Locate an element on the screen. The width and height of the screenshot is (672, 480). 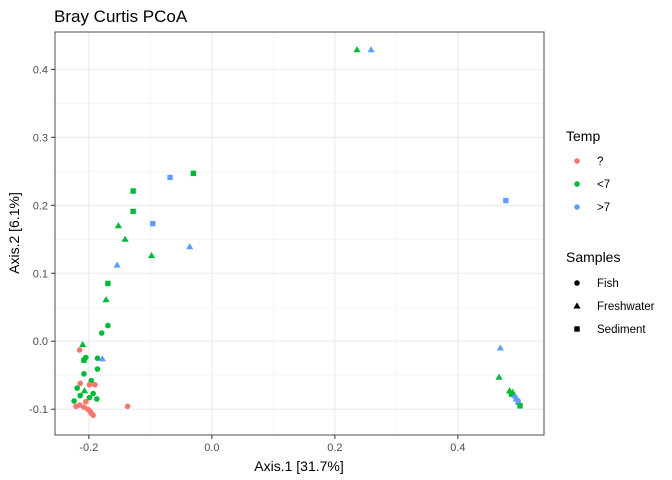
legends: Temp? <7 >7 Samples Fish Freshwater Sediment is located at coordinates (610, 232).